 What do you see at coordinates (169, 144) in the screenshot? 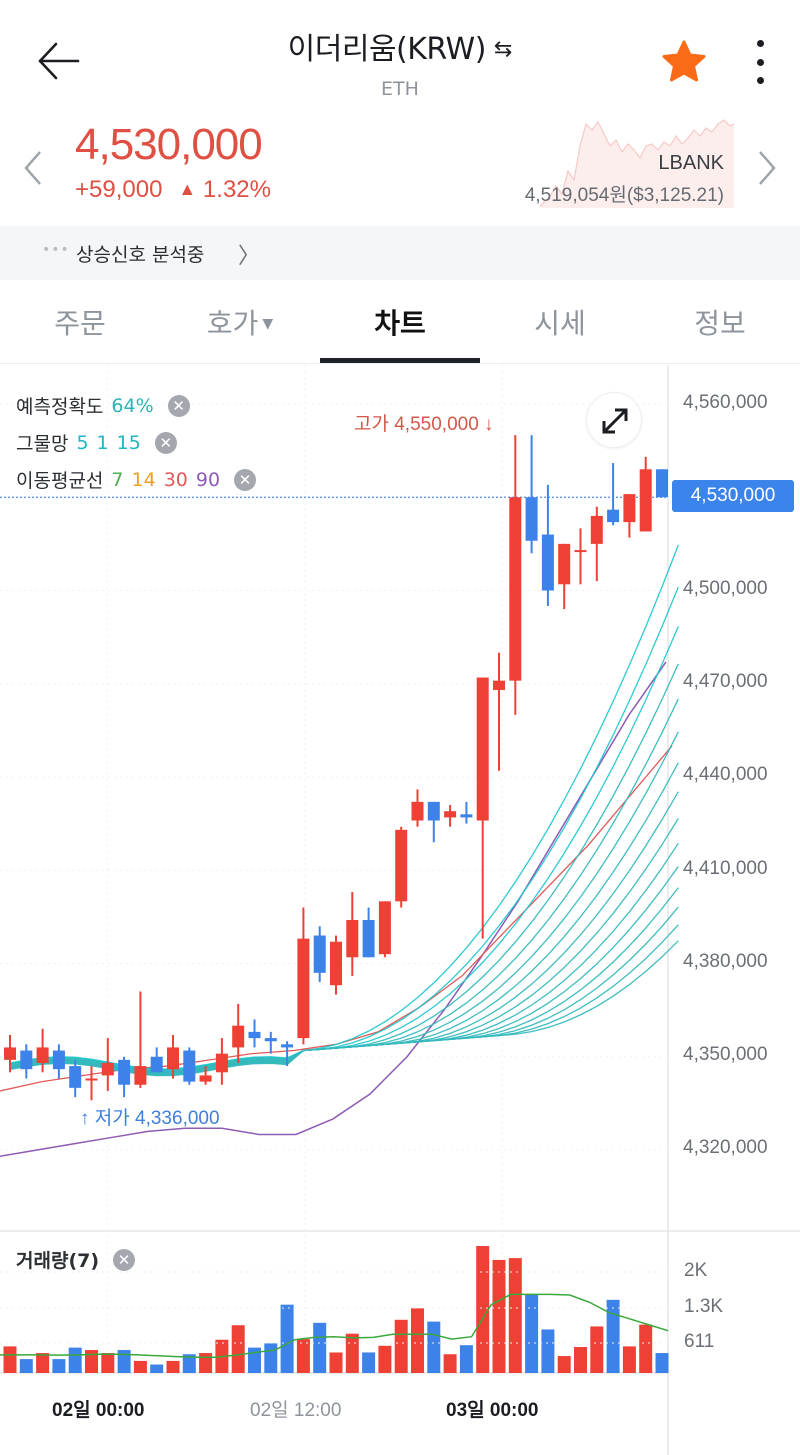
I see `current-price: 4,530,000` at bounding box center [169, 144].